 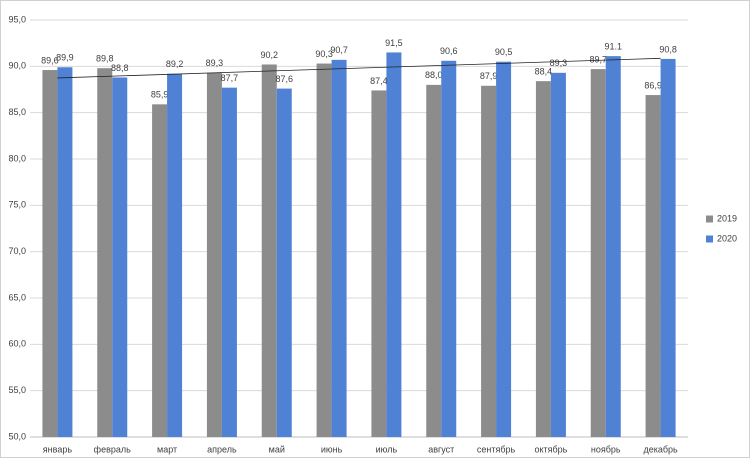 What do you see at coordinates (544, 72) in the screenshot?
I see `value-label: 88,4` at bounding box center [544, 72].